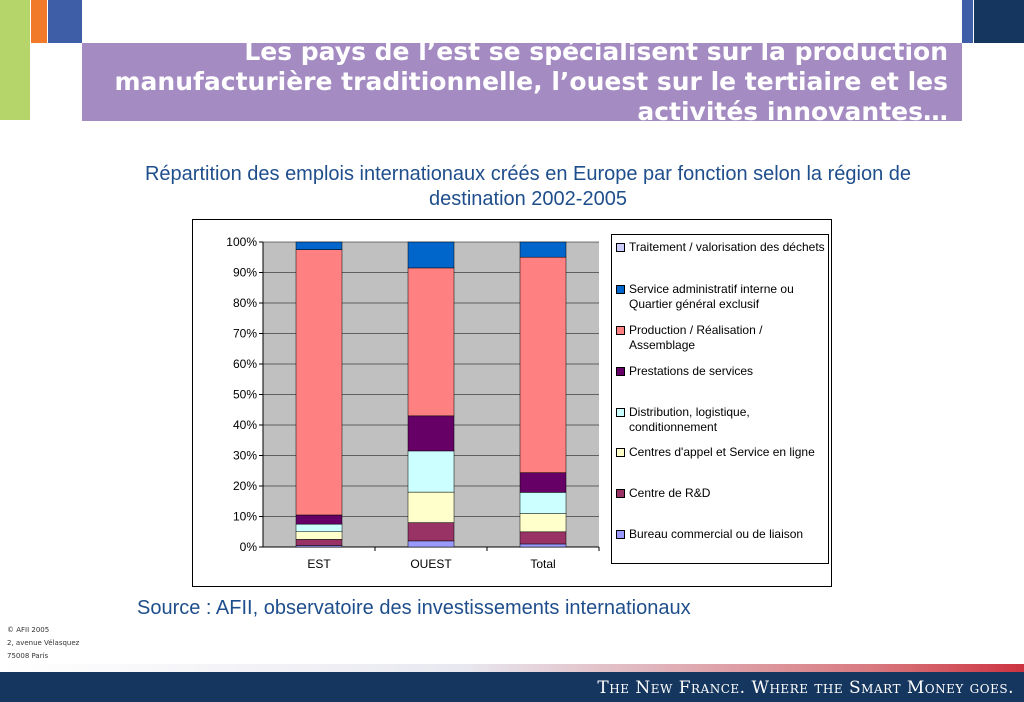 The image size is (1024, 702). I want to click on legend-item: Prestations de services, so click(721, 371).